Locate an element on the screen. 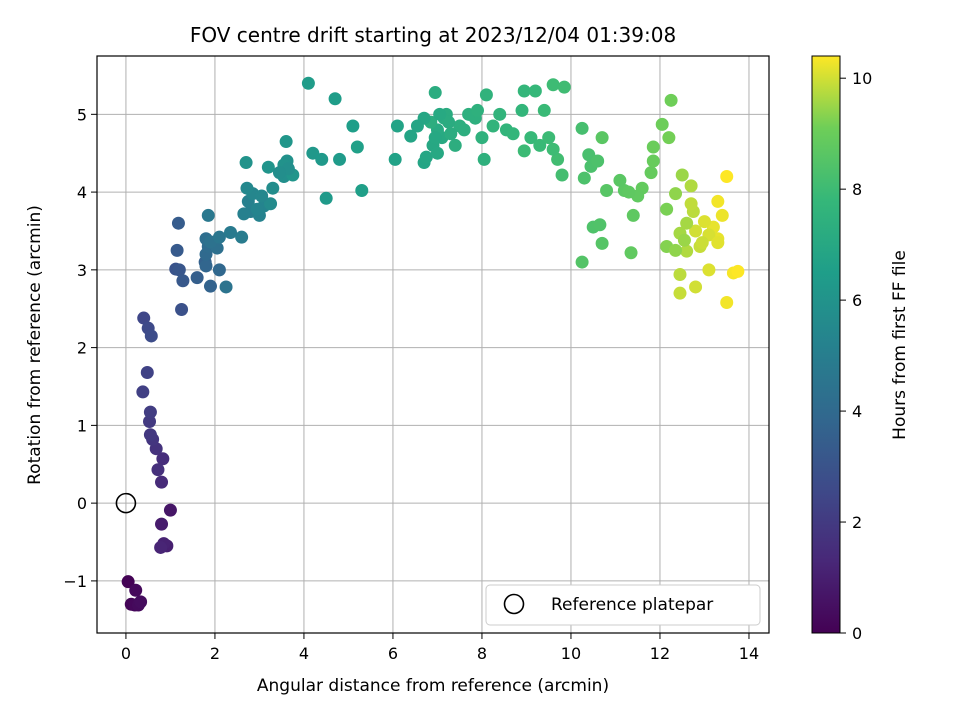 This screenshot has height=720, width=960. x-tick-label: 12 is located at coordinates (660, 653).